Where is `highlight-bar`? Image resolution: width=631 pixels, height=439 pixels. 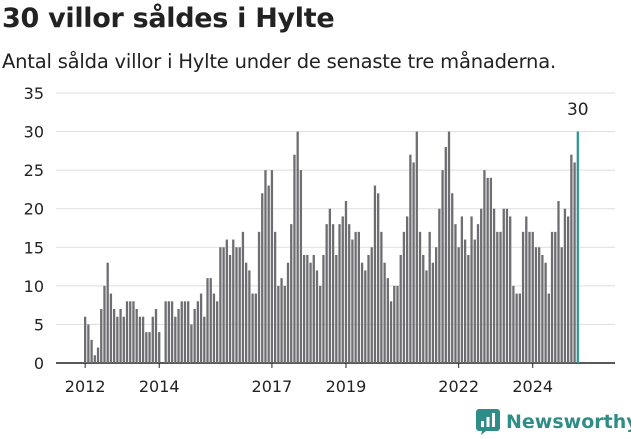
highlight-bar is located at coordinates (577, 247).